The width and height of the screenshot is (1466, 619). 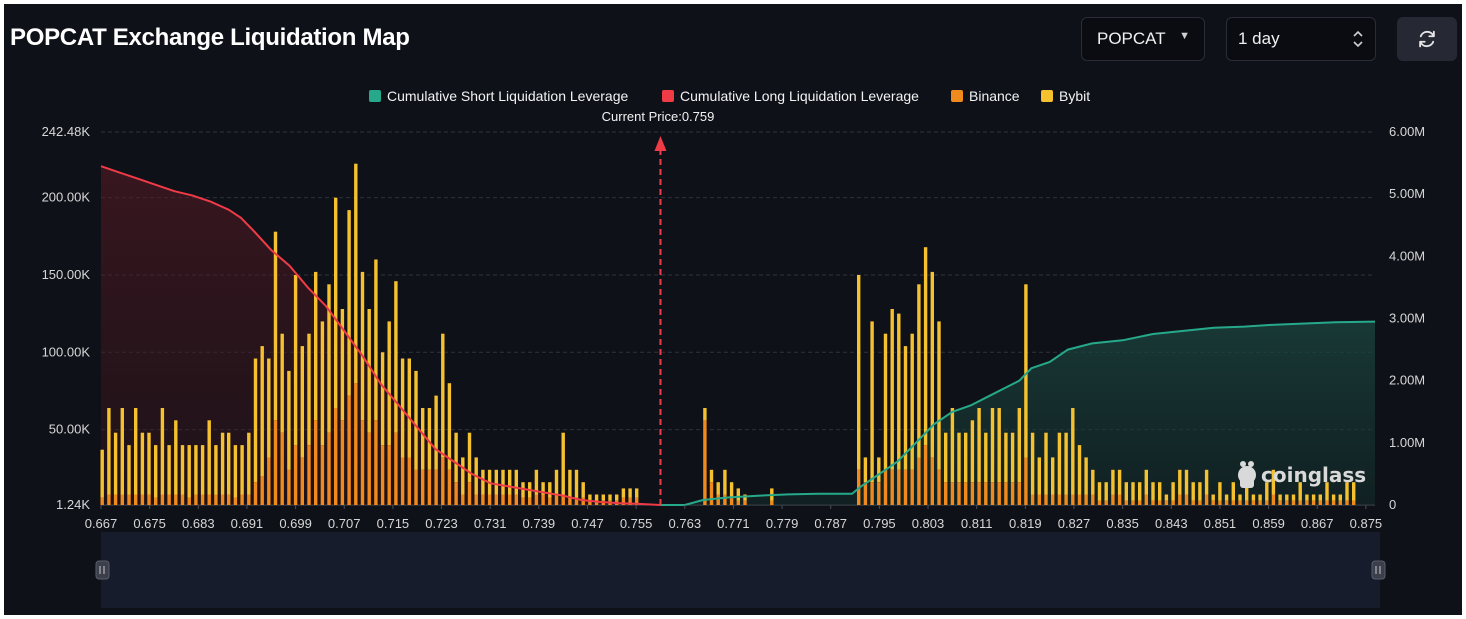 What do you see at coordinates (1378, 570) in the screenshot?
I see `range-slider-handle-right` at bounding box center [1378, 570].